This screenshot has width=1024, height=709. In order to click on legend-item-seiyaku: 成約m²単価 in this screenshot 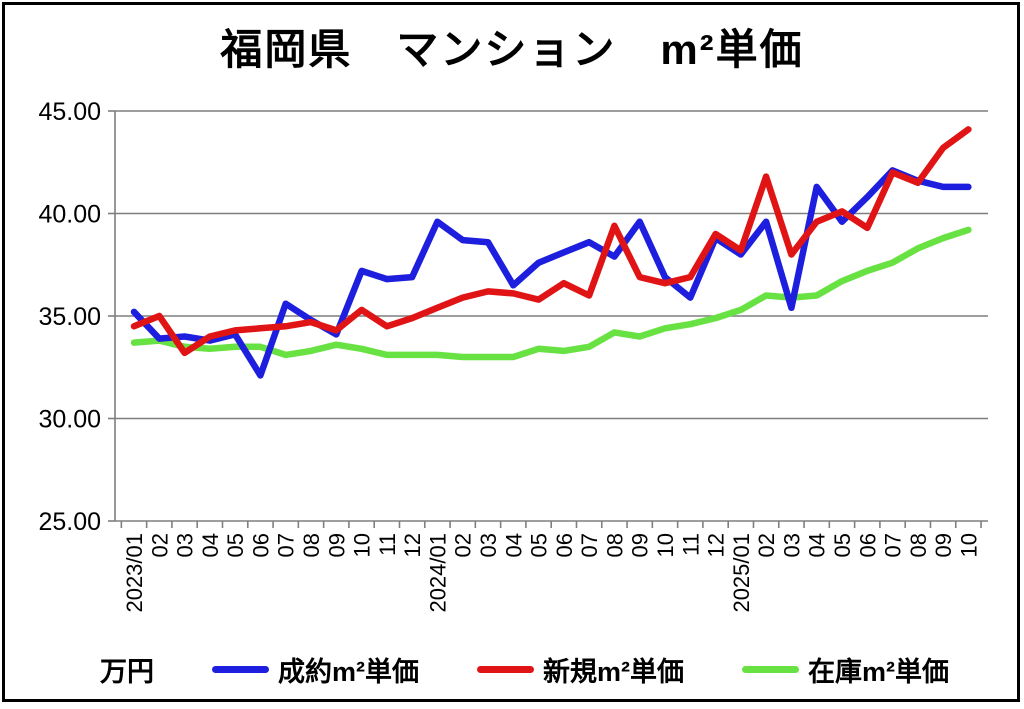, I will do `click(315, 669)`.